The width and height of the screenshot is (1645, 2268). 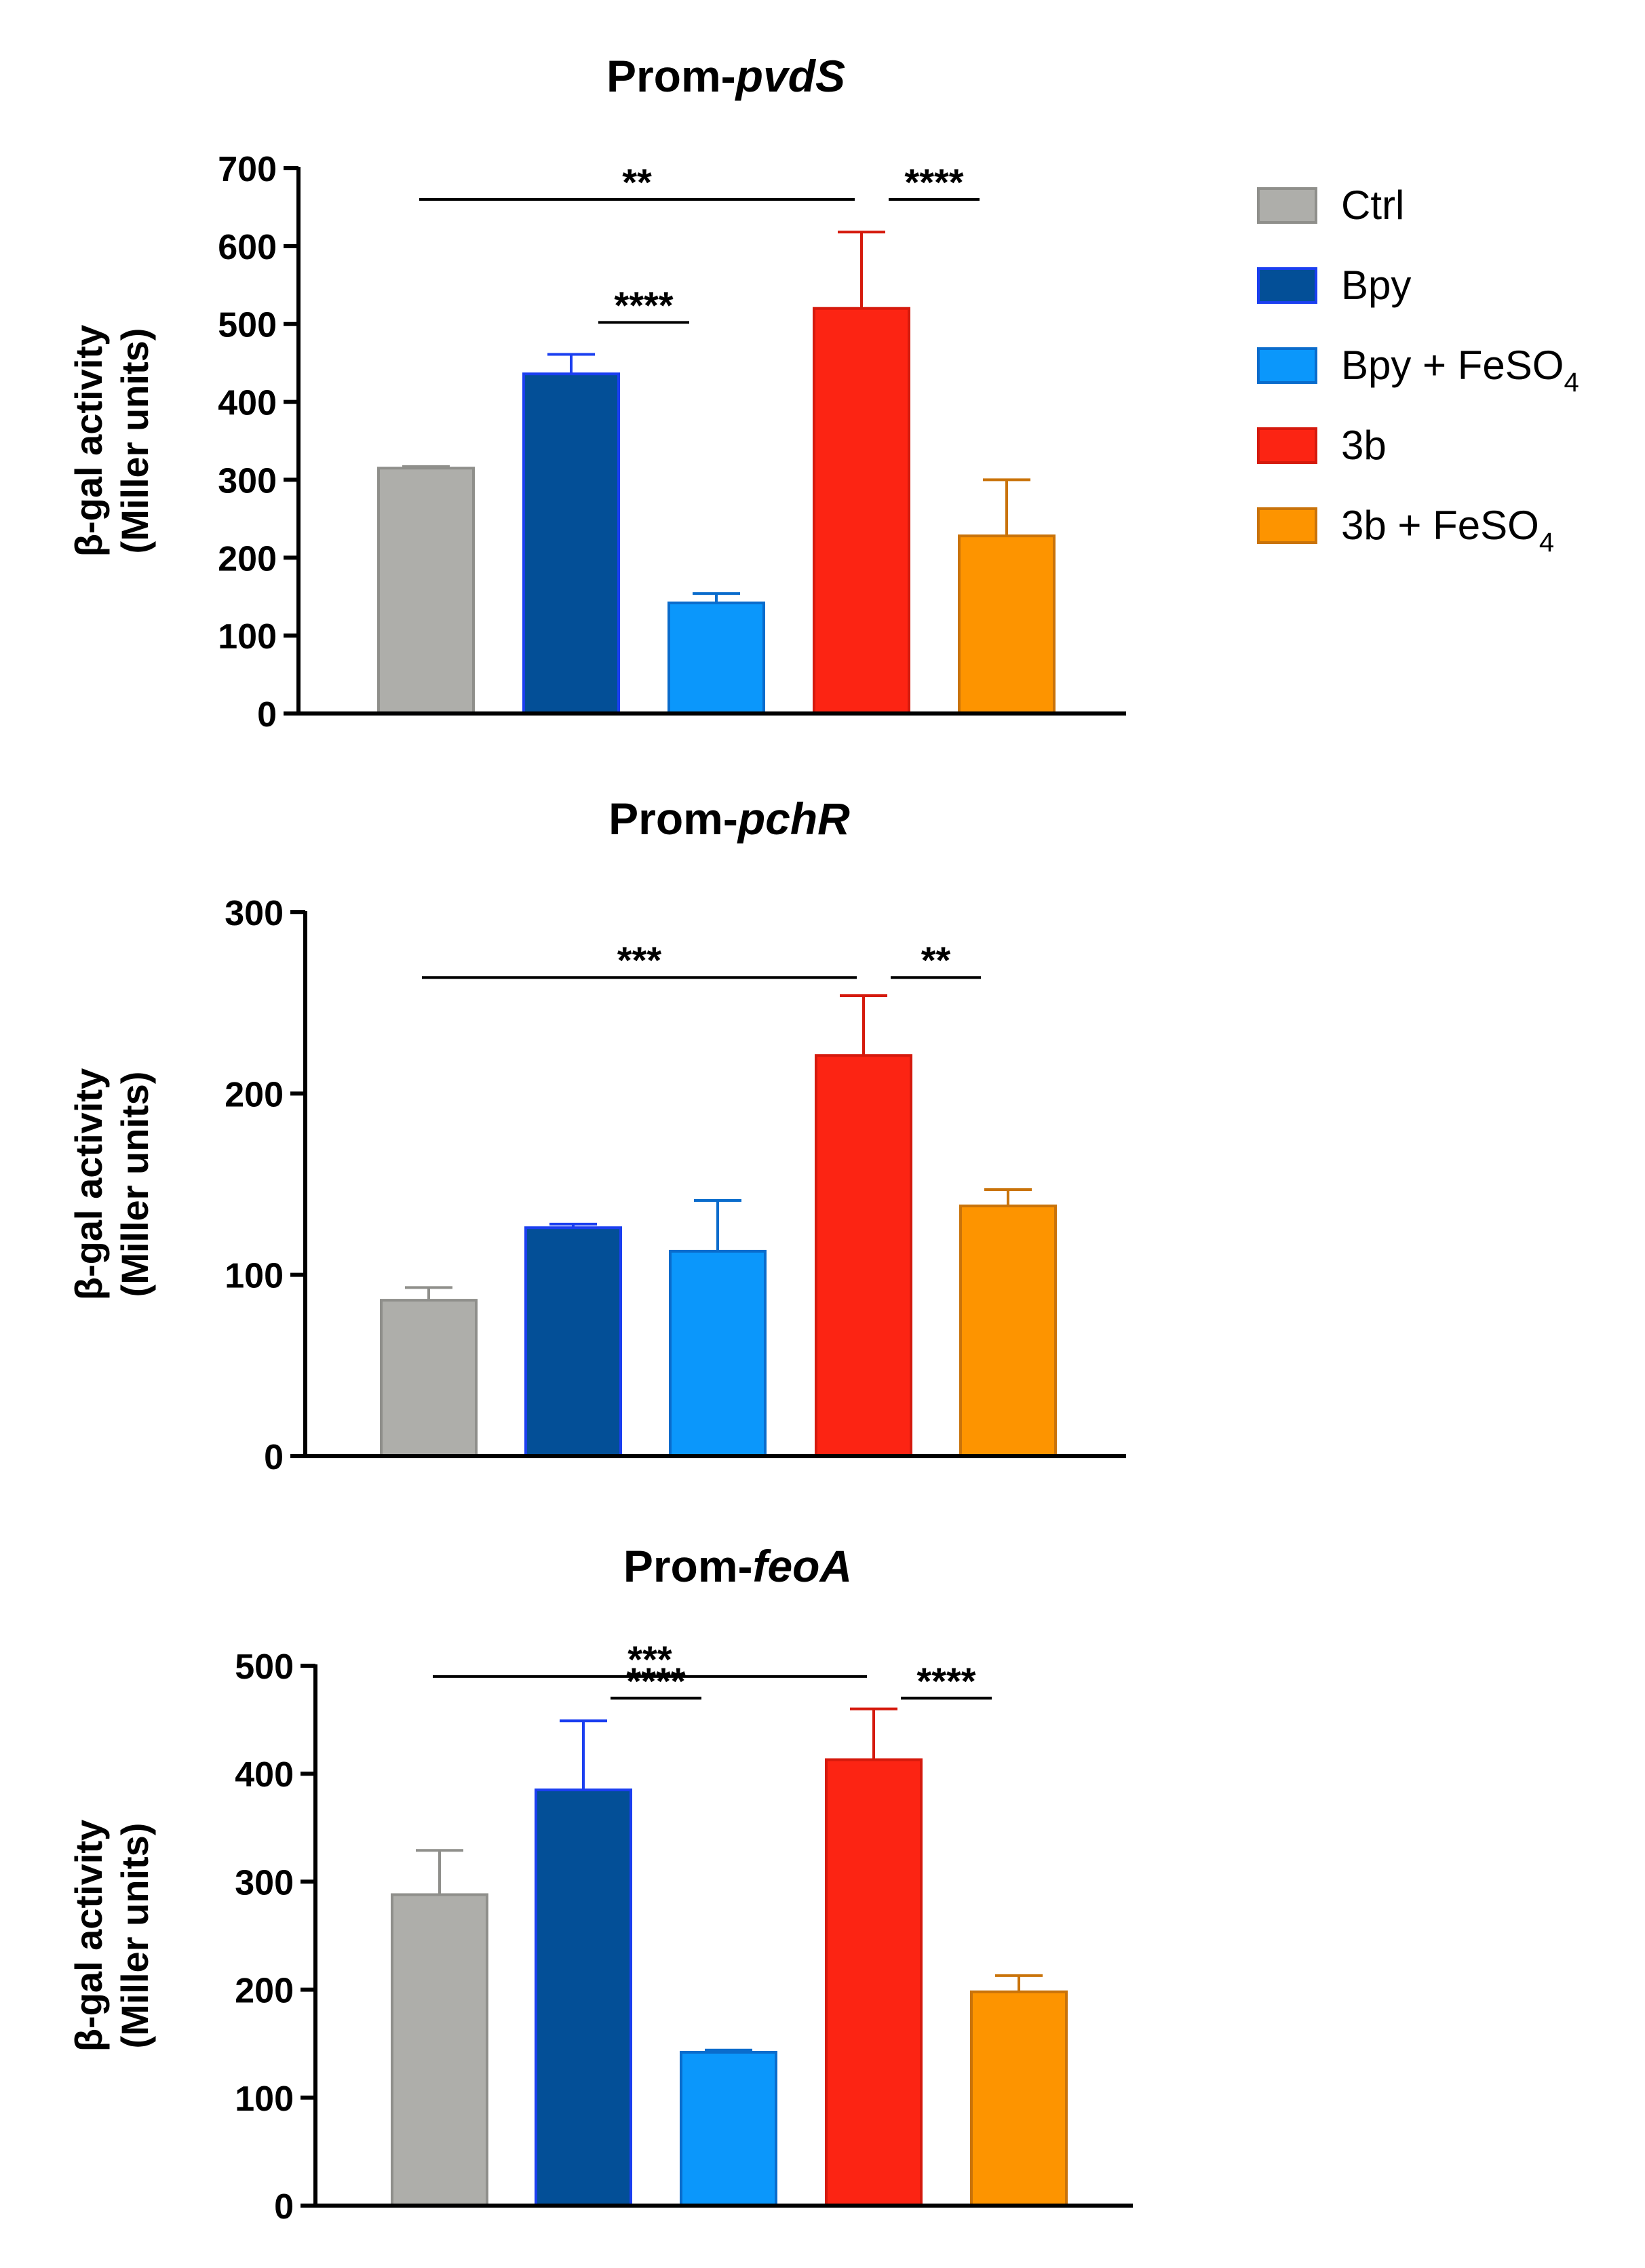 I want to click on legend-item: 3b, so click(x=1322, y=445).